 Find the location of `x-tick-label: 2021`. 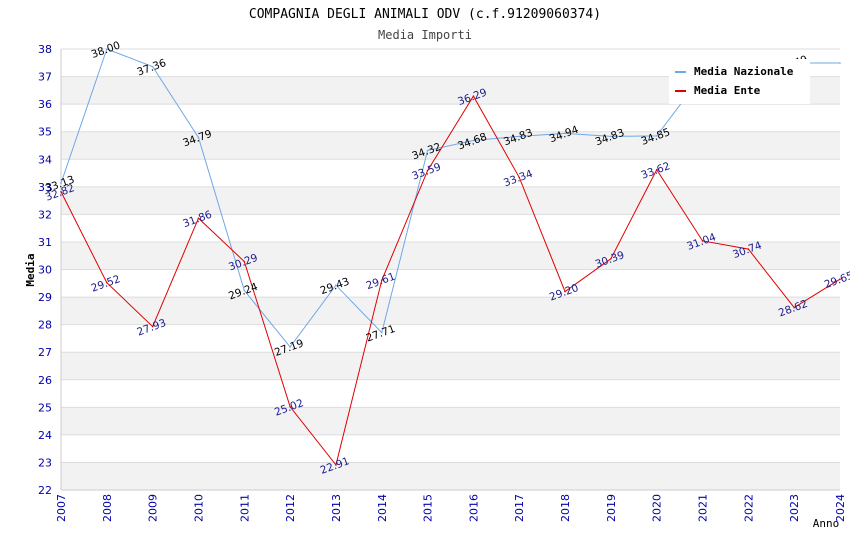

x-tick-label: 2021 is located at coordinates (703, 508).